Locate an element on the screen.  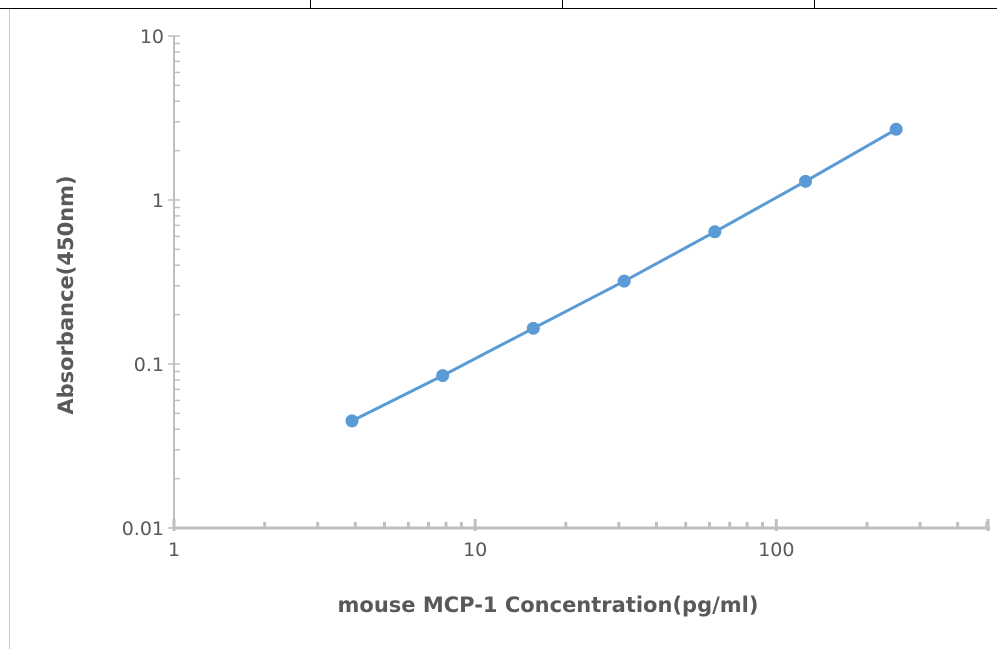
x-tick-label: 100 is located at coordinates (776, 550).